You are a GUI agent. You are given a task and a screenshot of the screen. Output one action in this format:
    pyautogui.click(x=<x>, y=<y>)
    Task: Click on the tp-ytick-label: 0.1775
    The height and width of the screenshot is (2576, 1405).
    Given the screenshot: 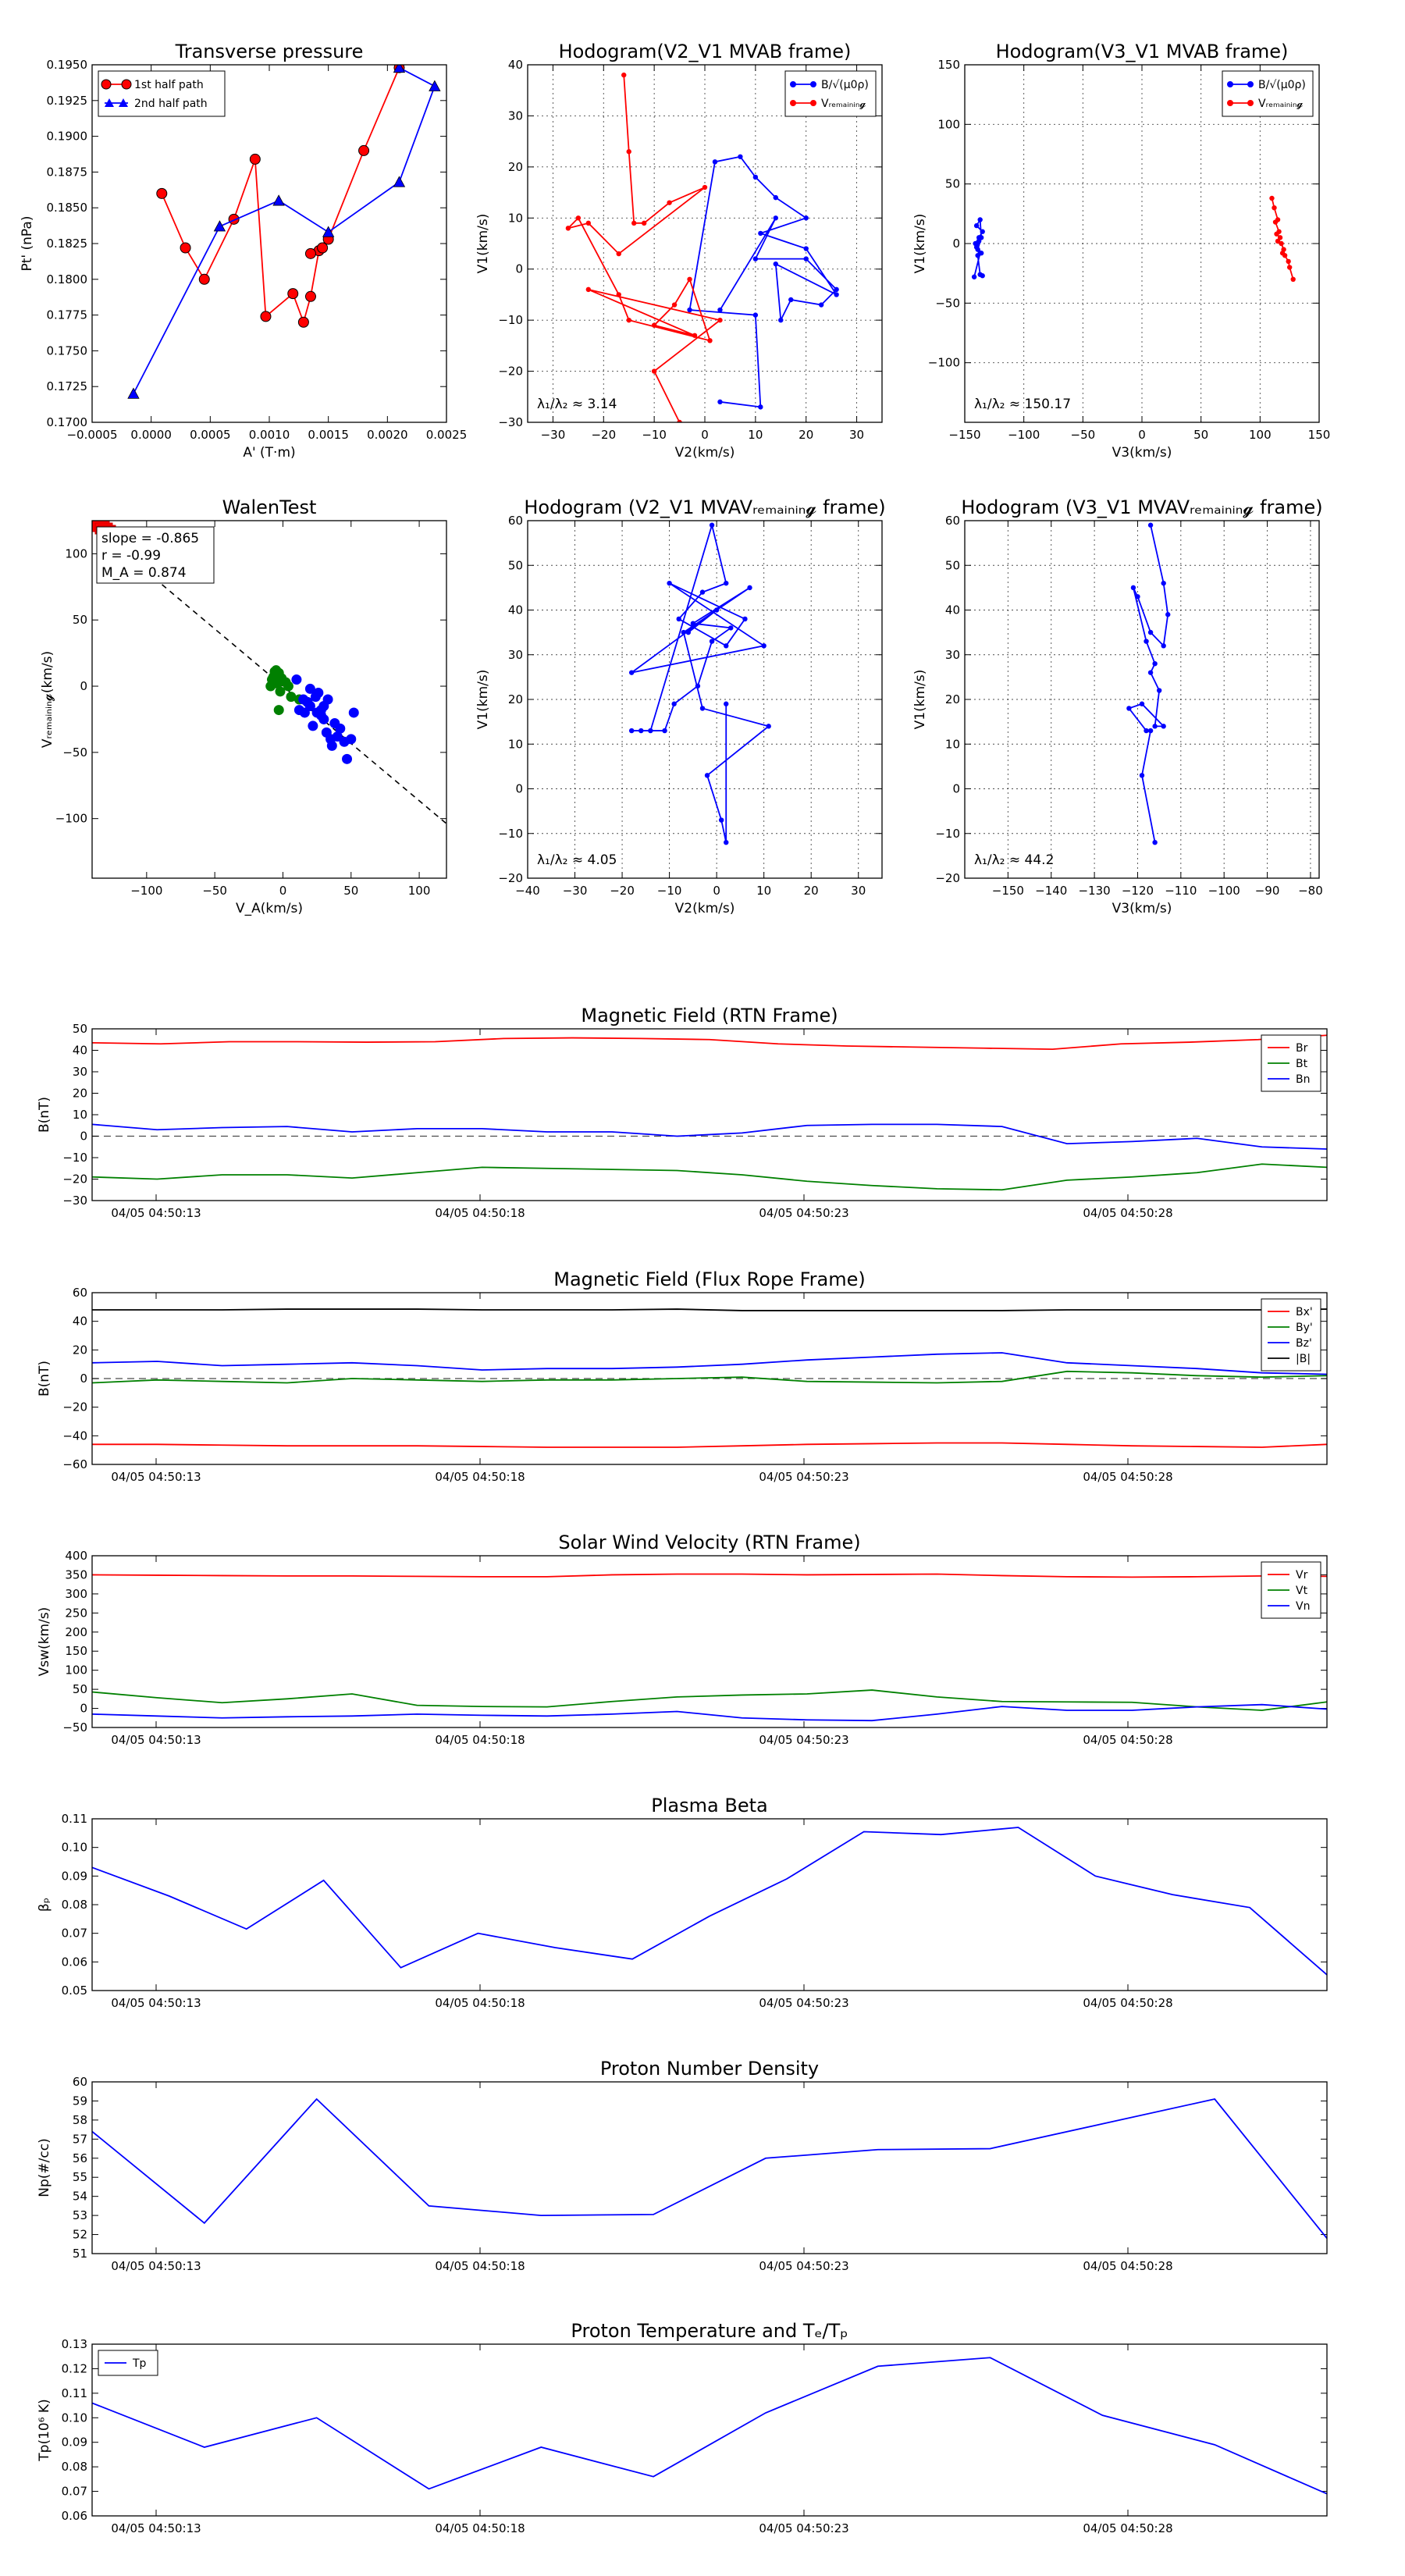 What is the action you would take?
    pyautogui.click(x=68, y=315)
    